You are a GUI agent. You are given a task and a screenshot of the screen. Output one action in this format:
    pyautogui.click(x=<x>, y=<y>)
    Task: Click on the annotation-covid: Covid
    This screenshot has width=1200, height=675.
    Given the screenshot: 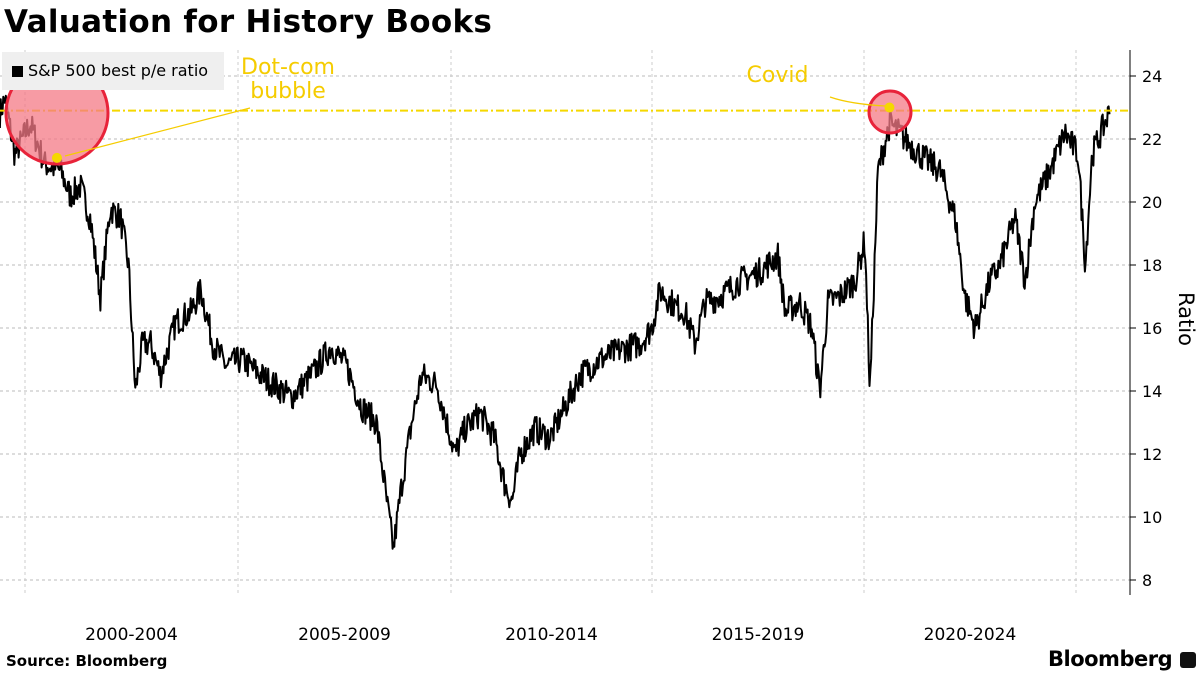 What is the action you would take?
    pyautogui.click(x=777, y=75)
    